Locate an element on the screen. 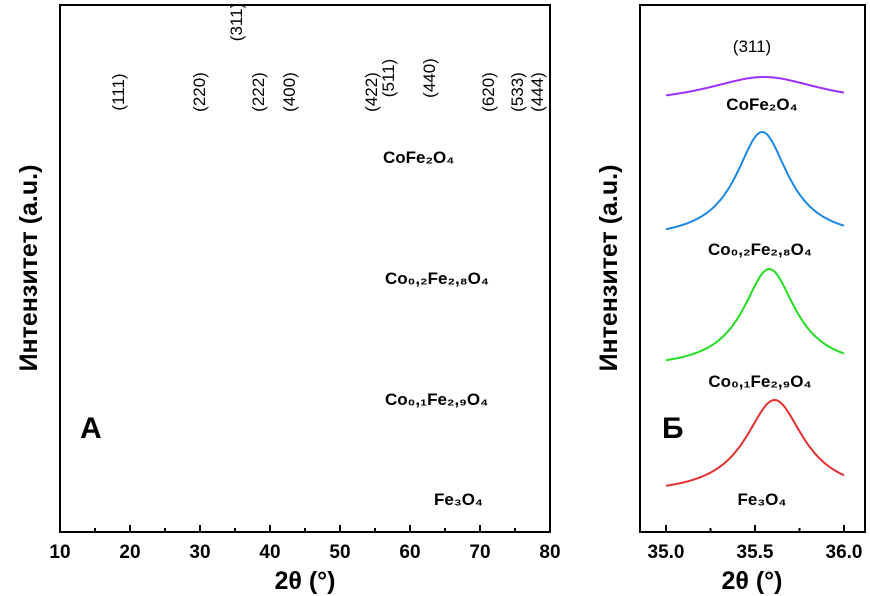  panel-b-x-axis-title: 2θ (°) is located at coordinates (751, 581).